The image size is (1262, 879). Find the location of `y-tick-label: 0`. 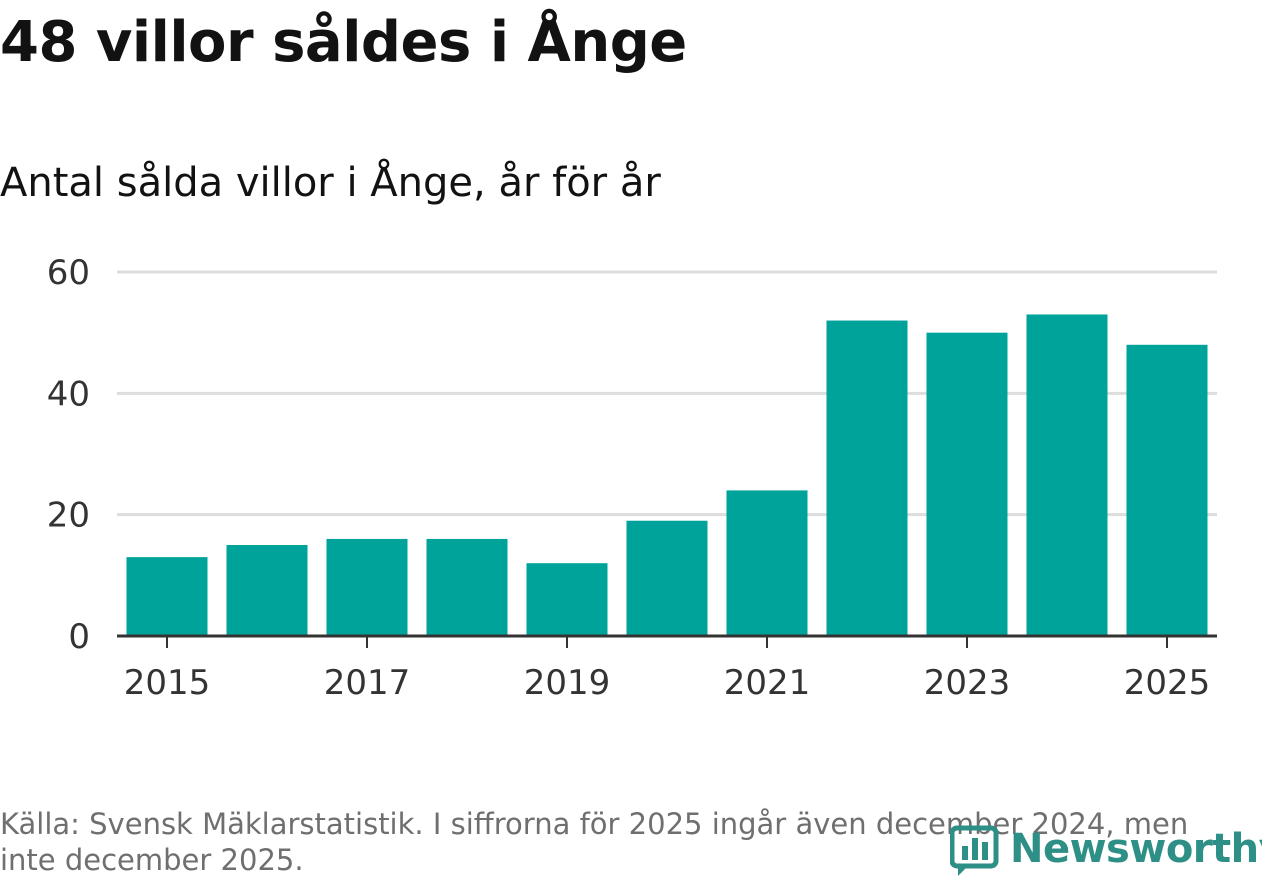

y-tick-label: 0 is located at coordinates (79, 637).